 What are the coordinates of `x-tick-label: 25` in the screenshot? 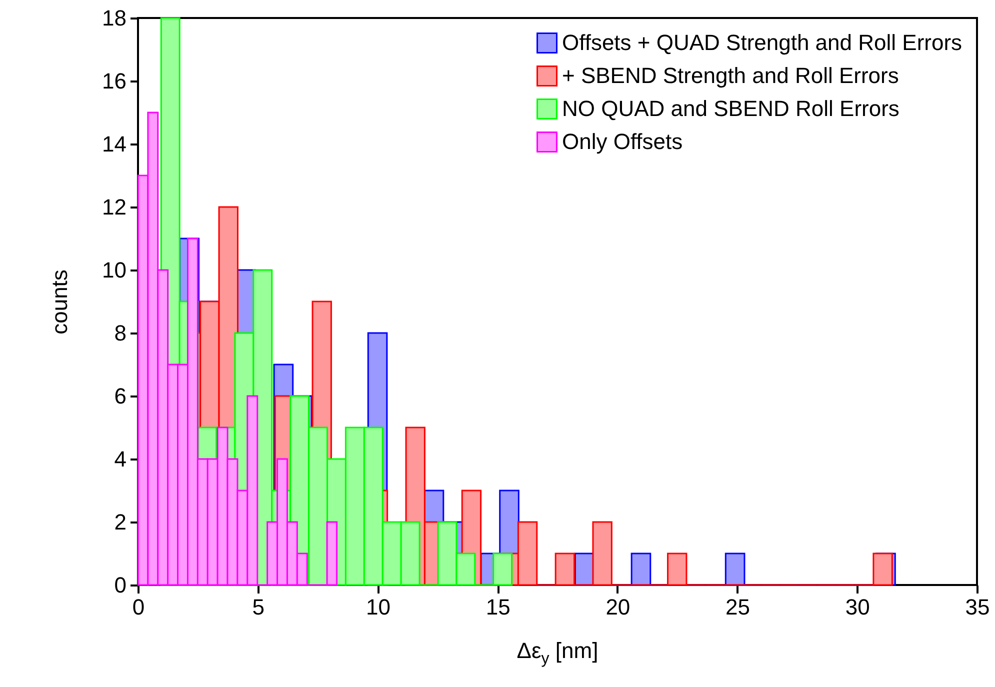 It's located at (738, 607).